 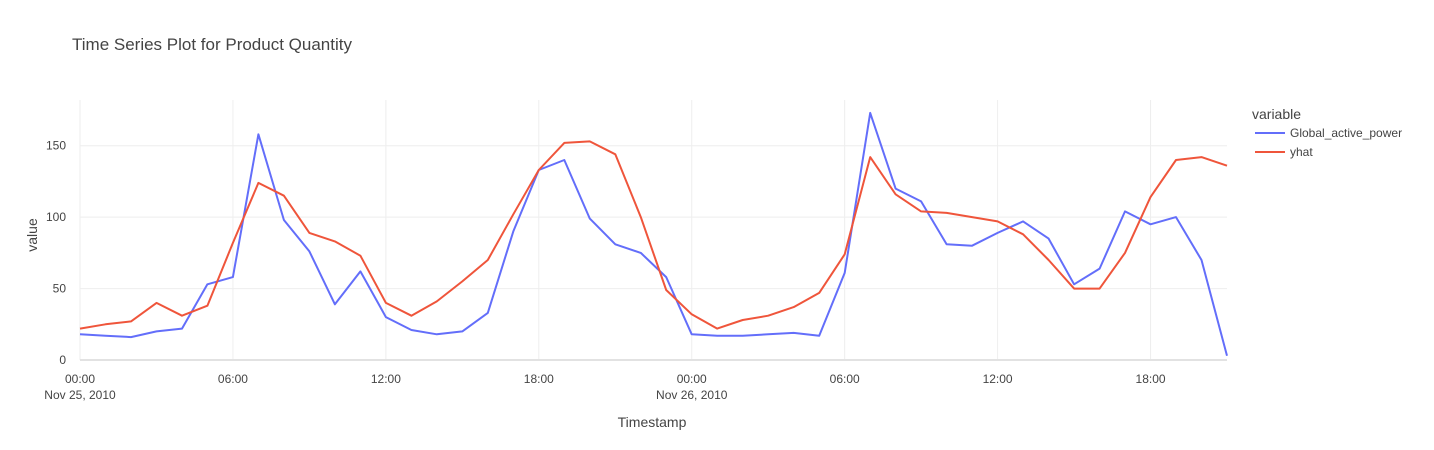 I want to click on legend-item-label: Global_active_power, so click(x=1346, y=133).